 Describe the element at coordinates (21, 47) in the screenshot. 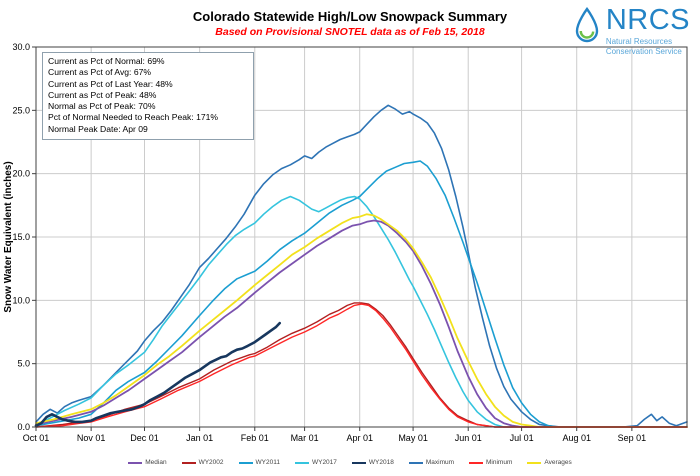

I see `y-tick-label: 30.0` at that location.